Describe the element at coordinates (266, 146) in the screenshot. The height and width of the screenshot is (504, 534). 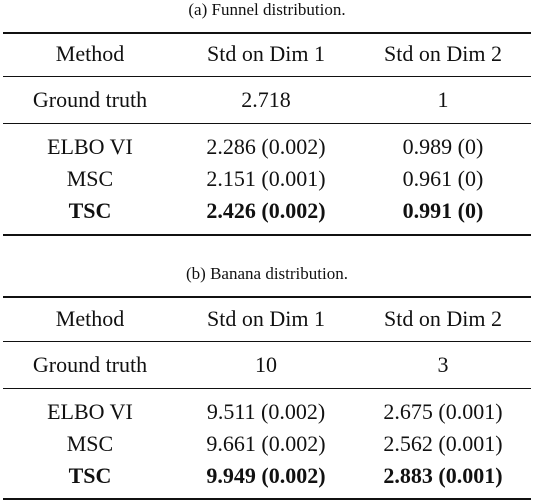
I see `row-dim1: 2.286 (0.002)` at that location.